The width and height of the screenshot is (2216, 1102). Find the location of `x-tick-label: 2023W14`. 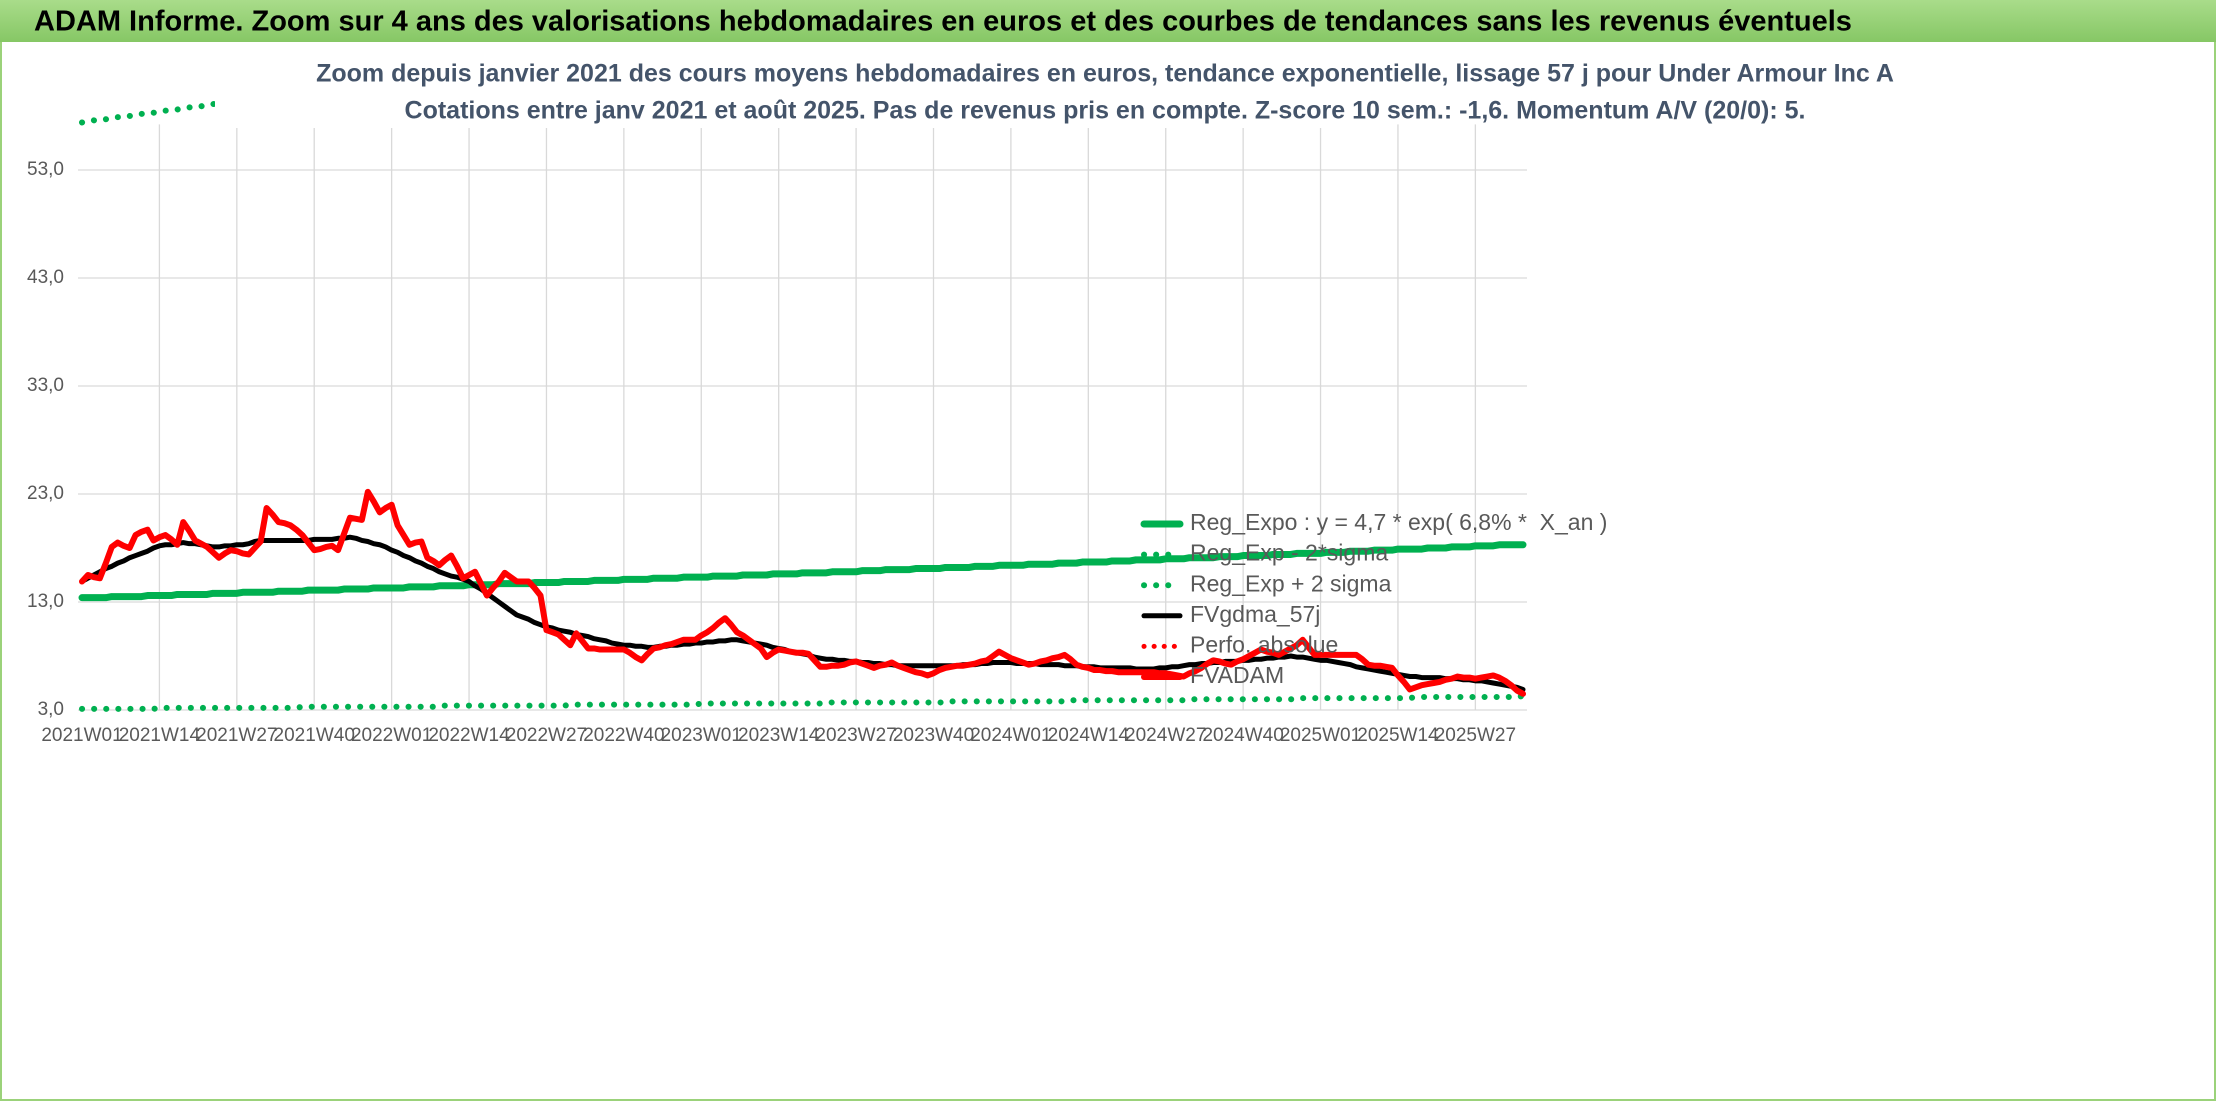

x-tick-label: 2023W14 is located at coordinates (779, 735).